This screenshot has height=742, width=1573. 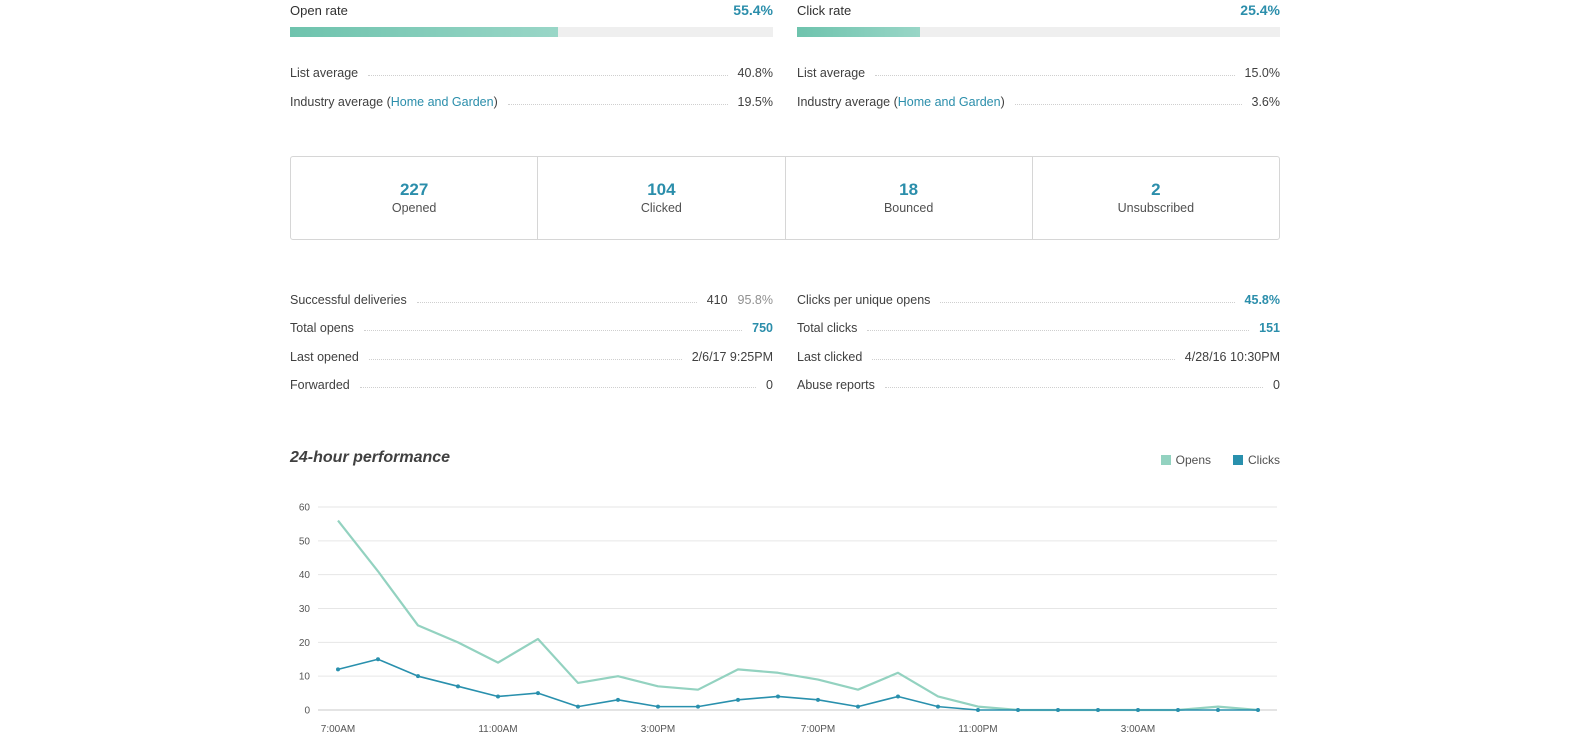 What do you see at coordinates (661, 208) in the screenshot?
I see `summary-clicked-label: Clicked` at bounding box center [661, 208].